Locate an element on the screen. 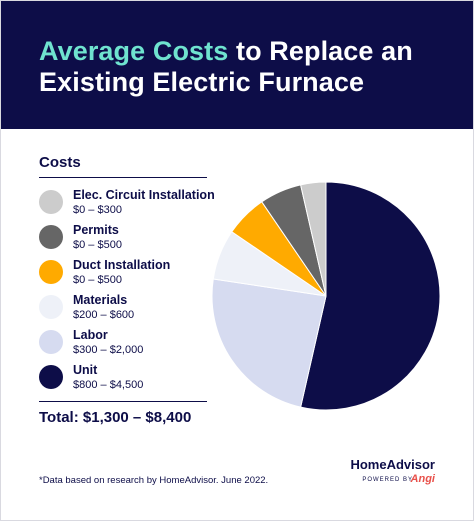 The image size is (474, 521). total-cost: Total: $1,300 – $8,400 is located at coordinates (115, 417).